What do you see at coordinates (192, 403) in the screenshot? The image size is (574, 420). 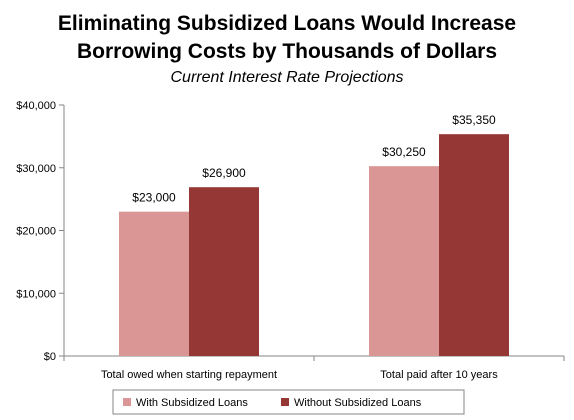 I see `legend-label: With Subsidized Loans` at bounding box center [192, 403].